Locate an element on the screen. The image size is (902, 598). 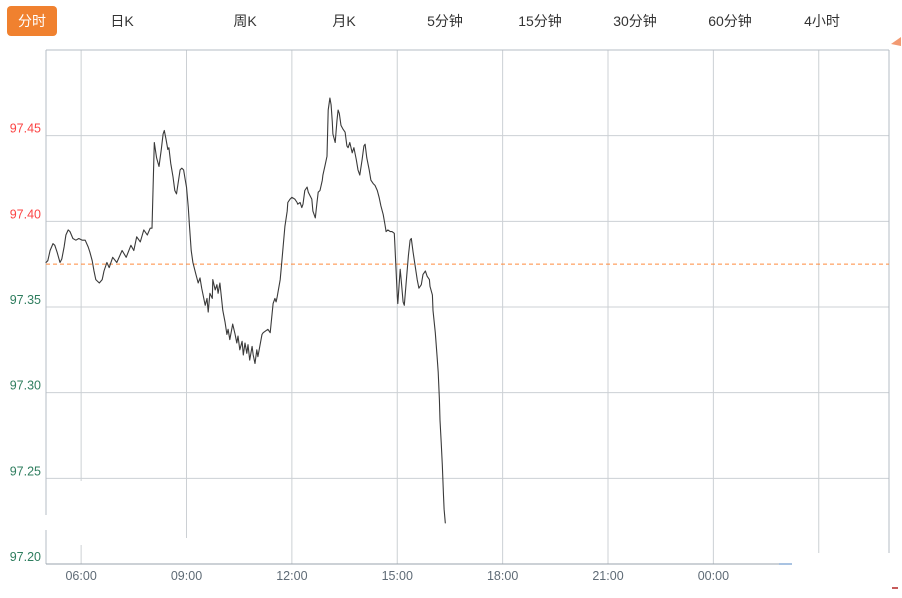
tab-周K: 周K is located at coordinates (245, 21).